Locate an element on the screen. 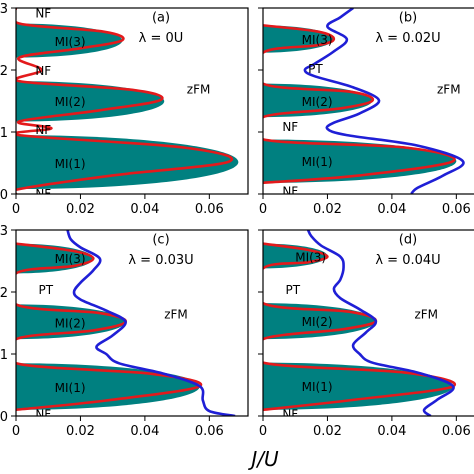  lambda-label: λ = 0.03U is located at coordinates (160, 260).